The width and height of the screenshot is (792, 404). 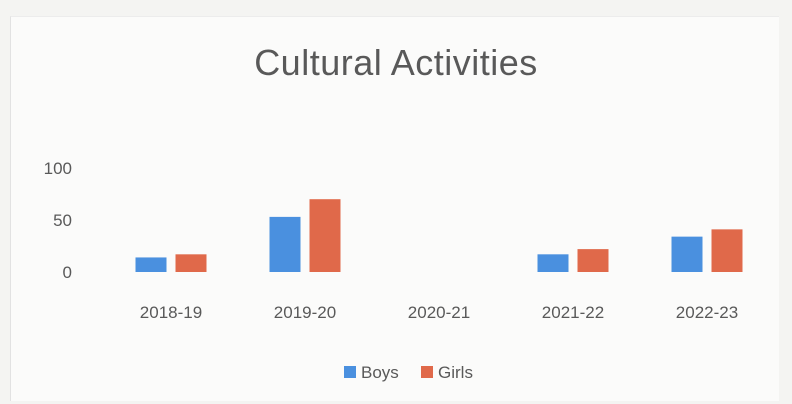 What do you see at coordinates (396, 62) in the screenshot?
I see `chart-title: Cultural Activities` at bounding box center [396, 62].